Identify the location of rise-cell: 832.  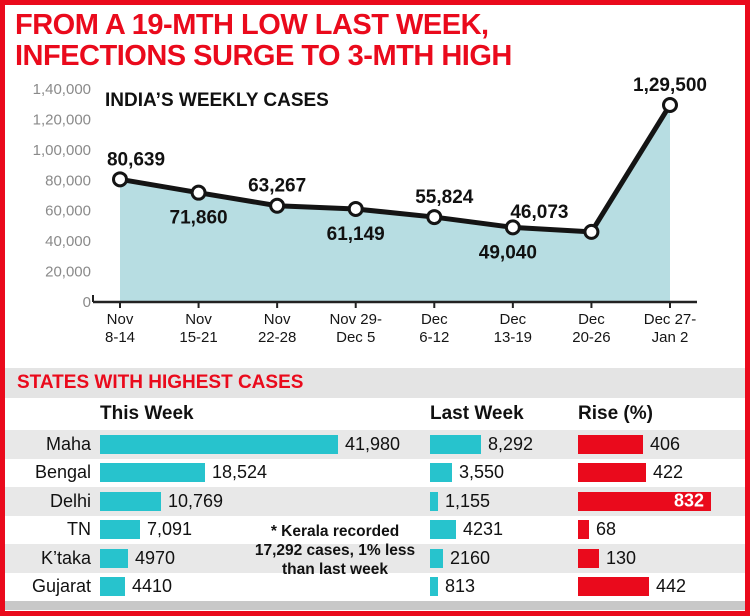
(661, 500).